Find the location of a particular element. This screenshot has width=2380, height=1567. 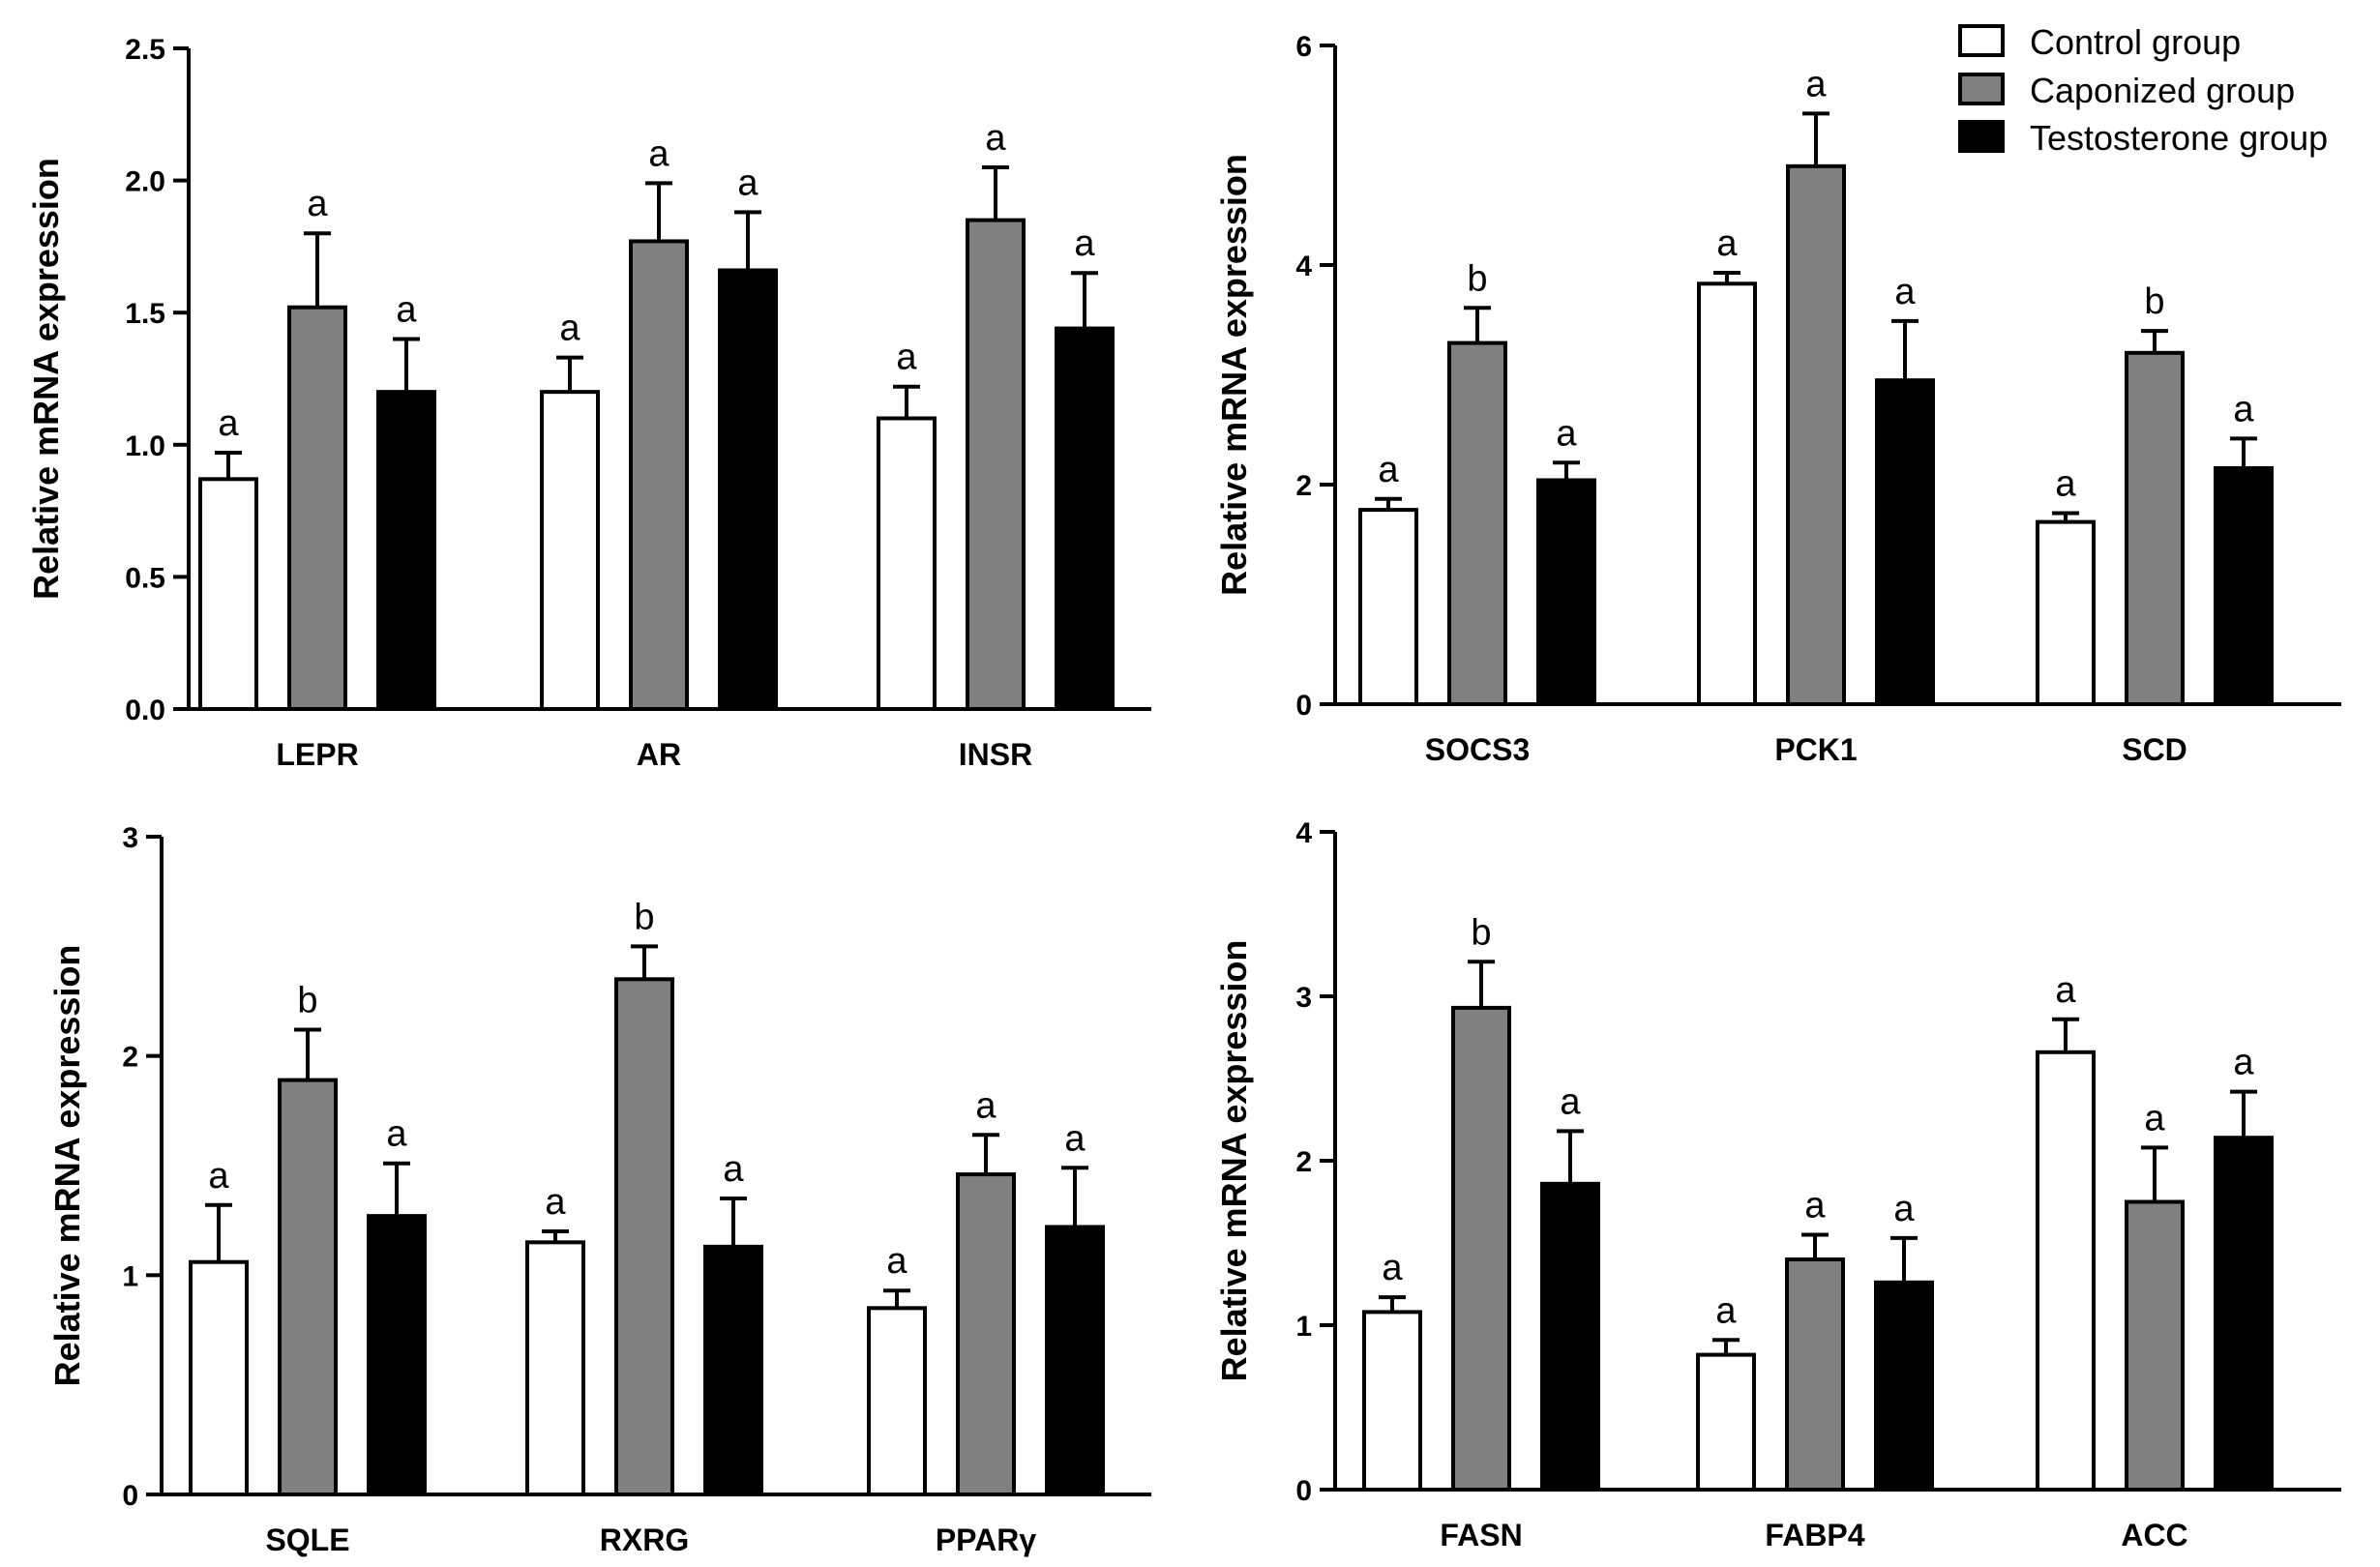

legend-label-1: Control group is located at coordinates (2136, 42).